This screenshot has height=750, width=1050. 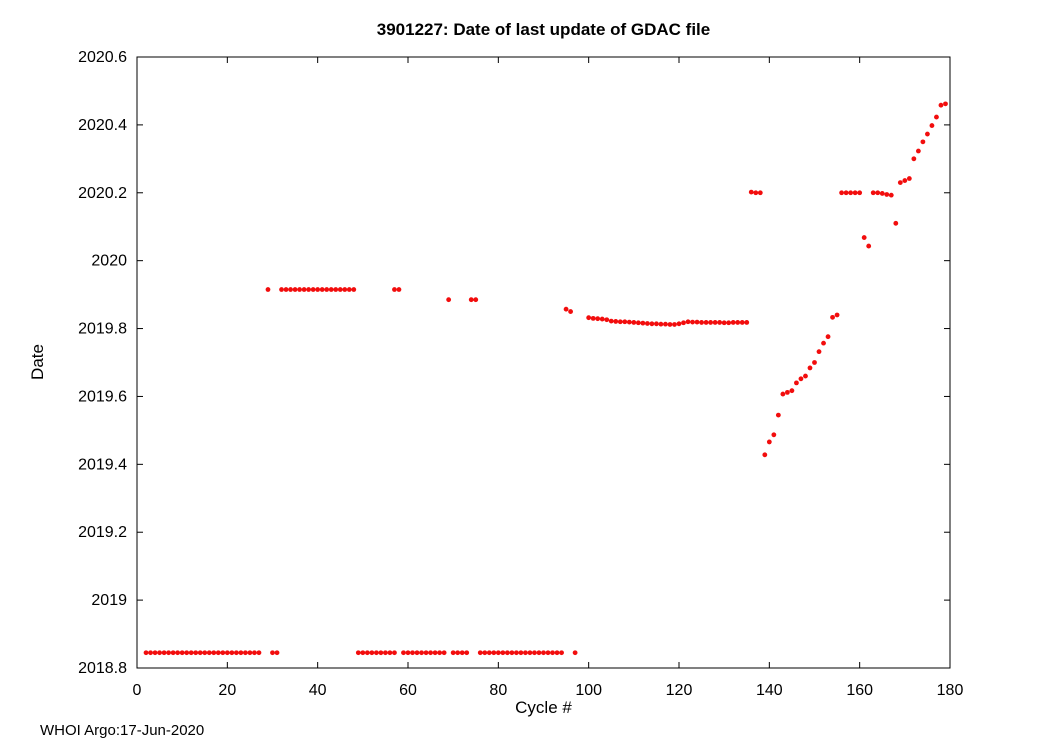 I want to click on x-tick-label: 20, so click(x=227, y=690).